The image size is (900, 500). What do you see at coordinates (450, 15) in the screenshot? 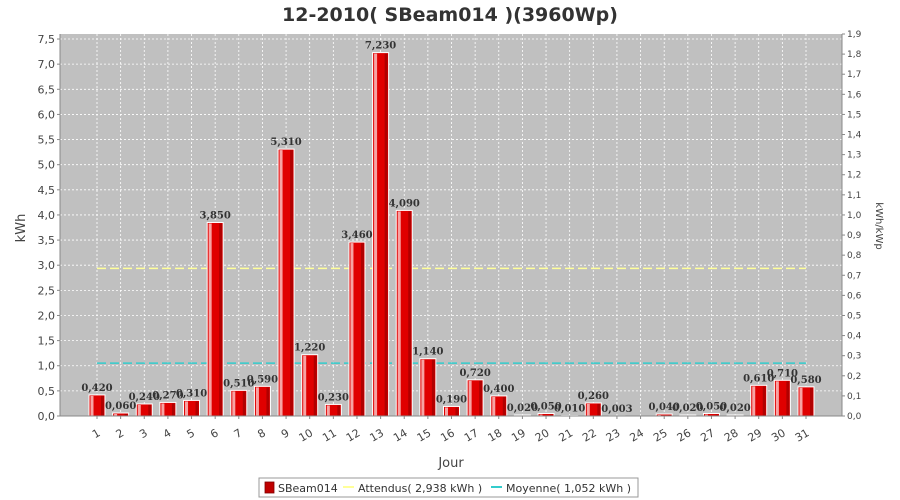
I see `chart-title: 12-2010( SBeam014 )(3960Wp)` at bounding box center [450, 15].